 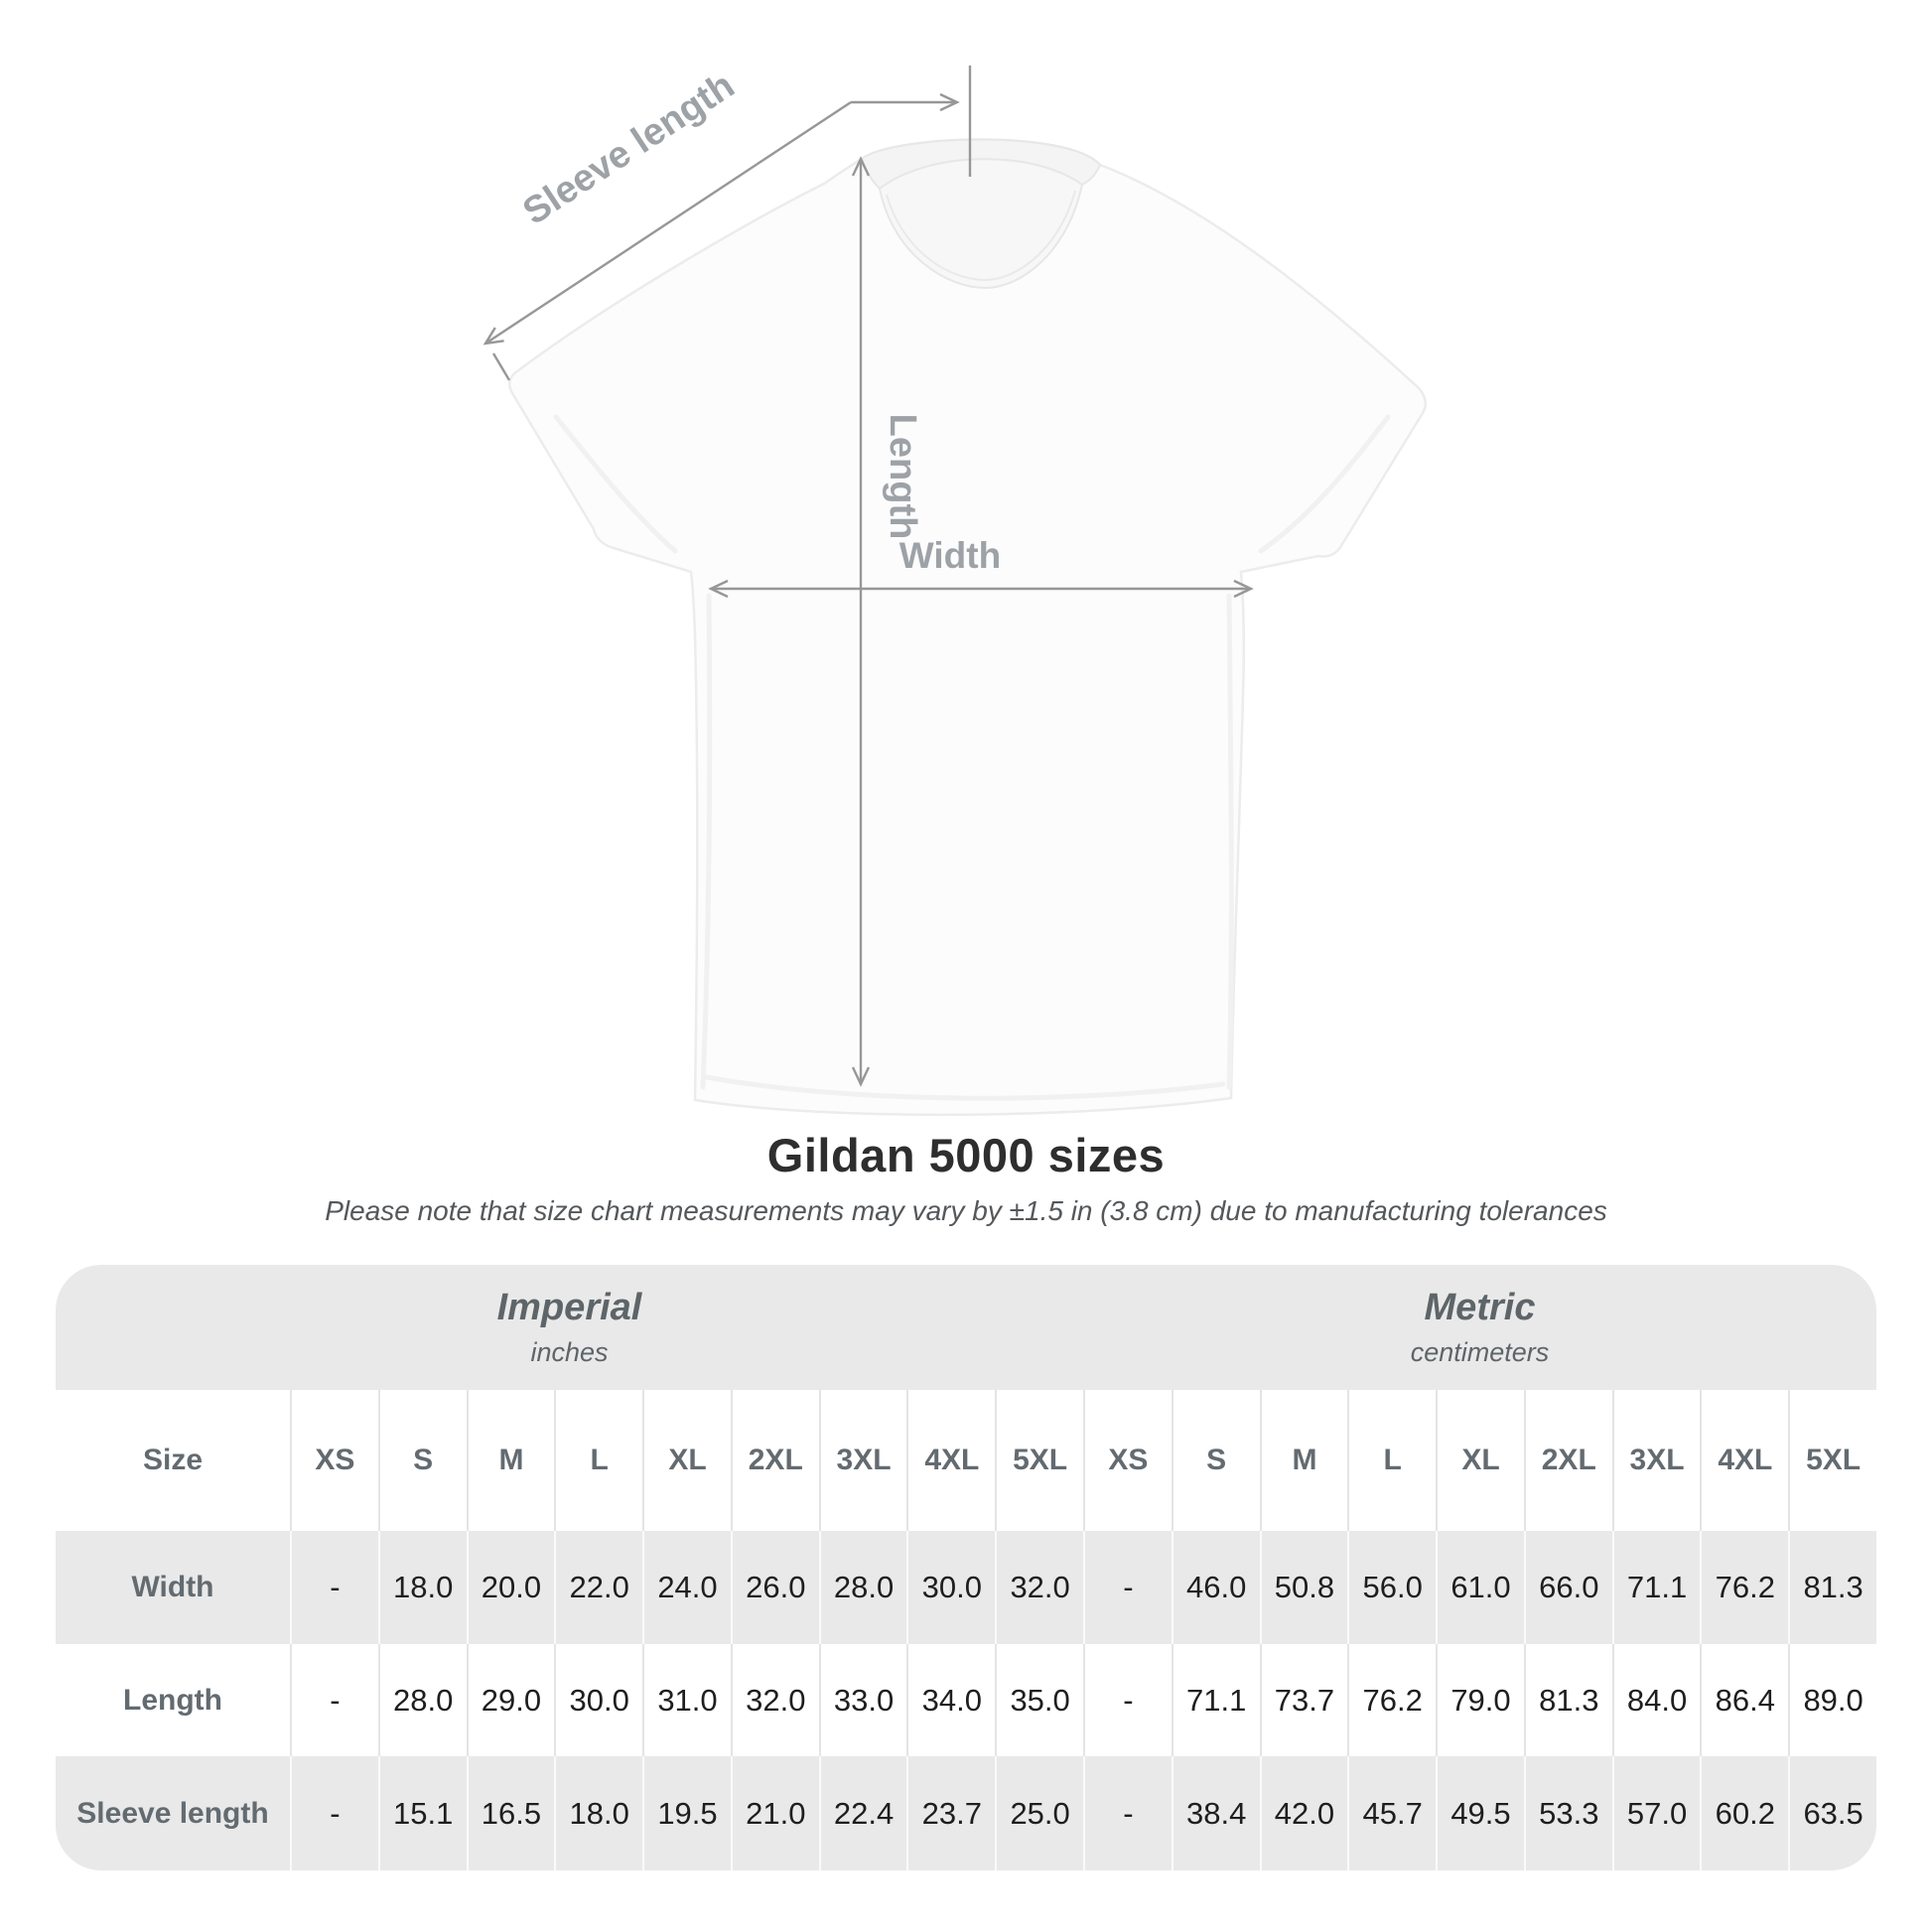 What do you see at coordinates (775, 1813) in the screenshot?
I see `sleeve-imperial-cell: 21.0` at bounding box center [775, 1813].